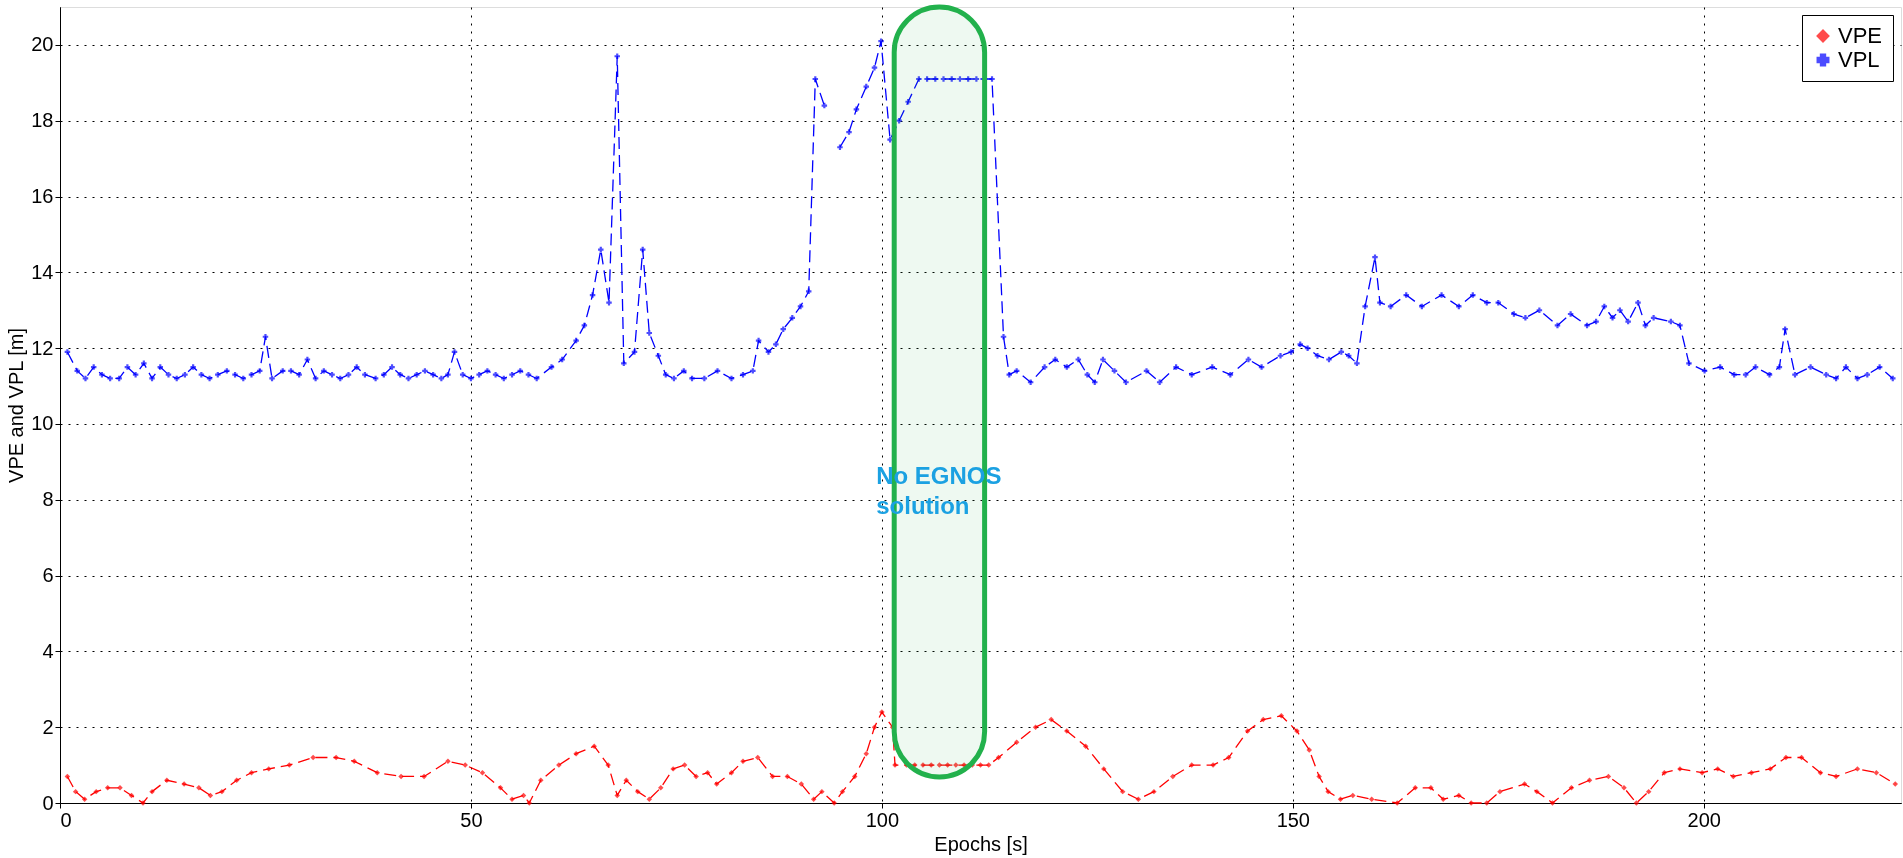 The width and height of the screenshot is (1903, 858). I want to click on y-axis-title: VPE and VPL [m], so click(16, 405).